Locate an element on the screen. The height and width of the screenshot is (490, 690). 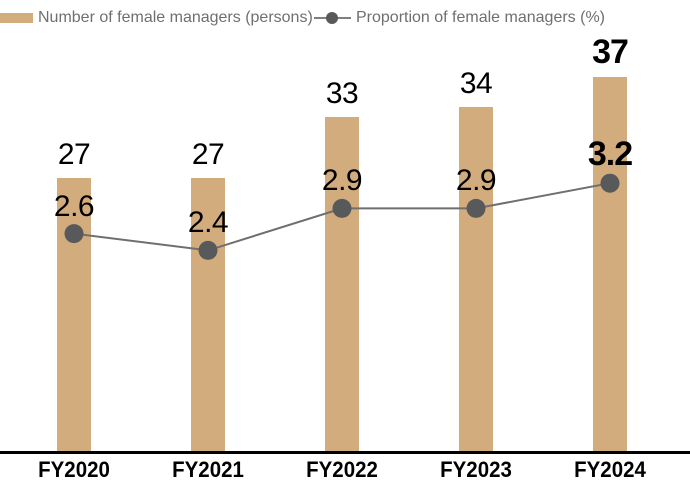
x-axis-label-FY2020: FY2020 is located at coordinates (74, 469).